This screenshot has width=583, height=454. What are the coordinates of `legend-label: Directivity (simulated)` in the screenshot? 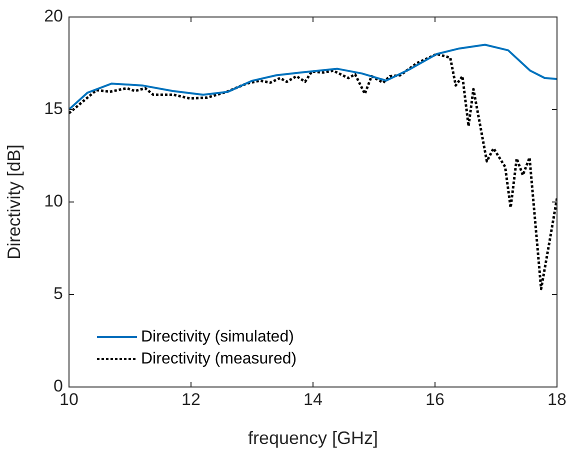 It's located at (217, 337).